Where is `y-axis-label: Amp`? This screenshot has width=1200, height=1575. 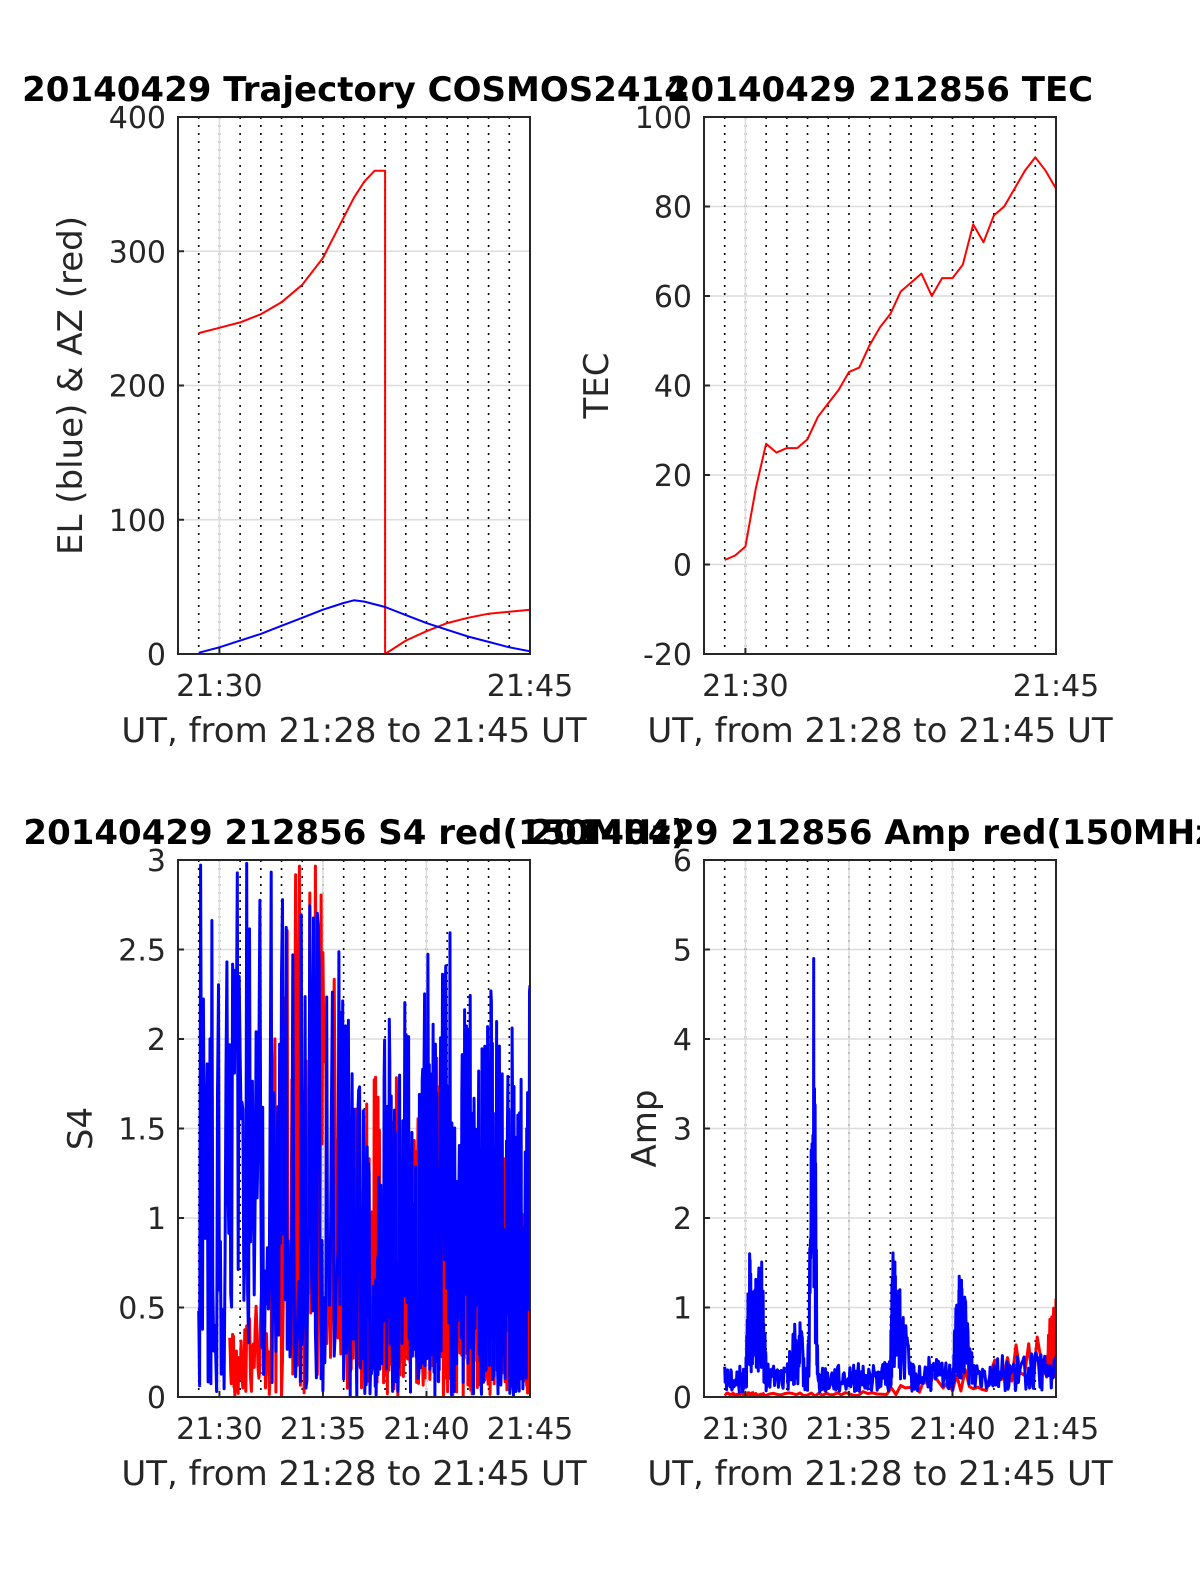 y-axis-label: Amp is located at coordinates (645, 1129).